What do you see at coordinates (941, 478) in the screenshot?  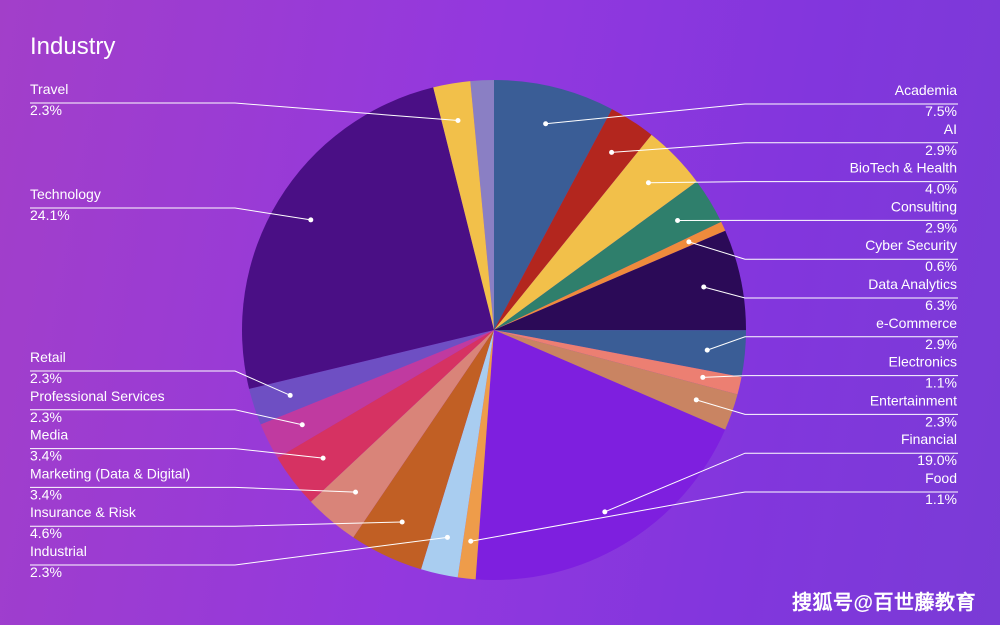 I see `slice-label: Food` at bounding box center [941, 478].